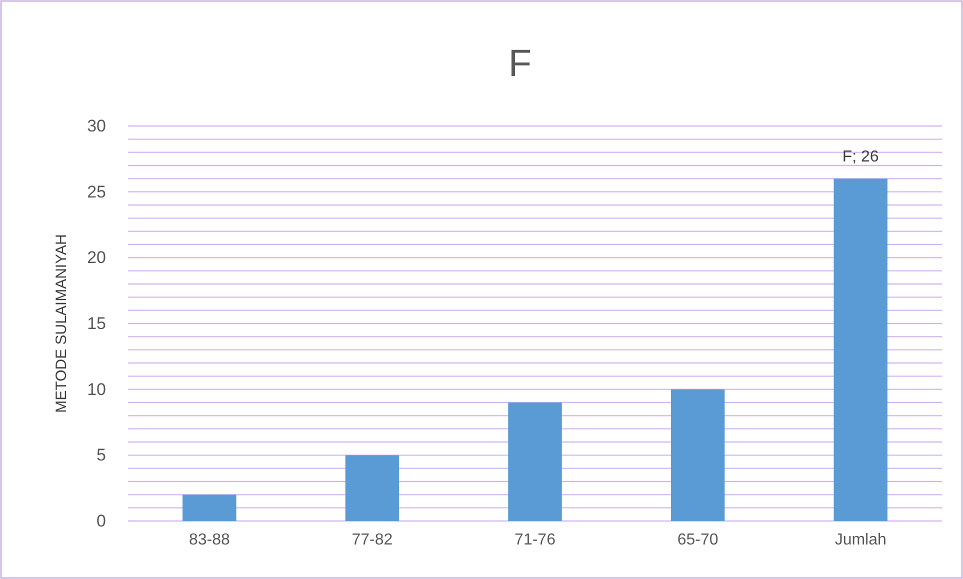  I want to click on x-tick-label: 65-70, so click(697, 539).